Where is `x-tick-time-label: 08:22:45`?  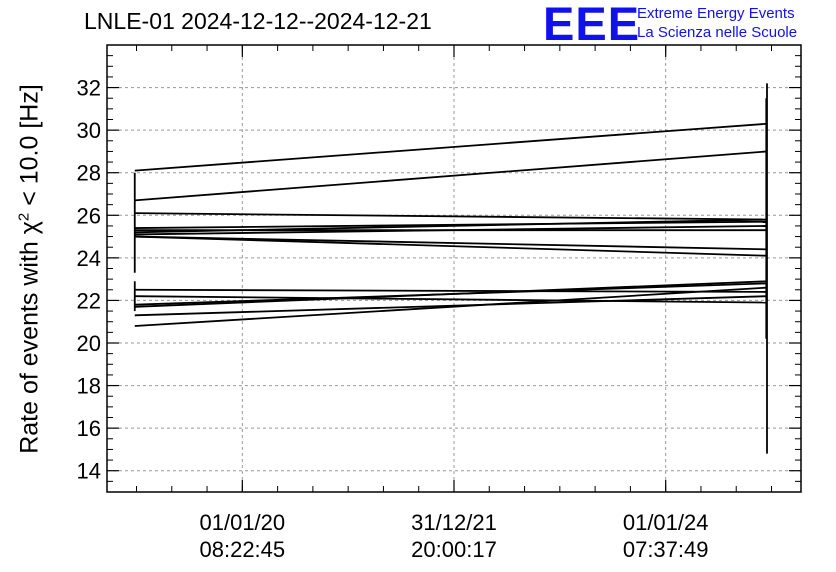 x-tick-time-label: 08:22:45 is located at coordinates (243, 549).